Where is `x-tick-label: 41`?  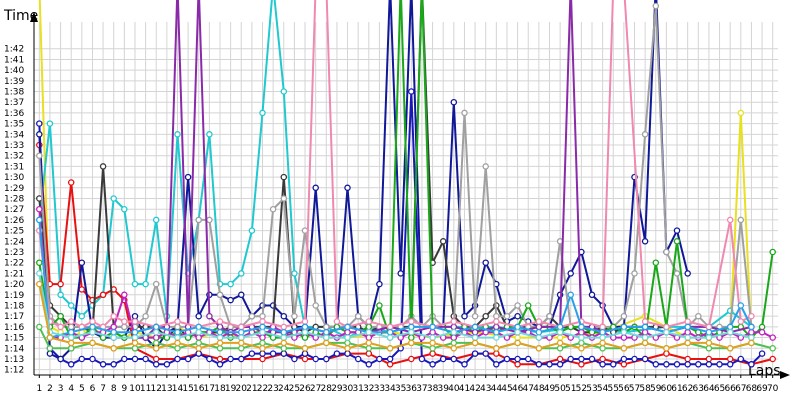
x-tick-label: 41 is located at coordinates (464, 389).